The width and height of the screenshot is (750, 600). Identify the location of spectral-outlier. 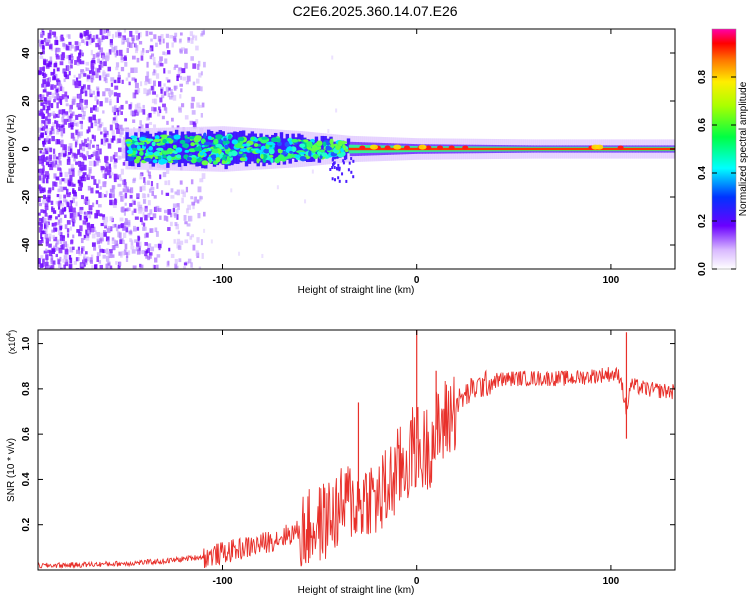
(334, 168).